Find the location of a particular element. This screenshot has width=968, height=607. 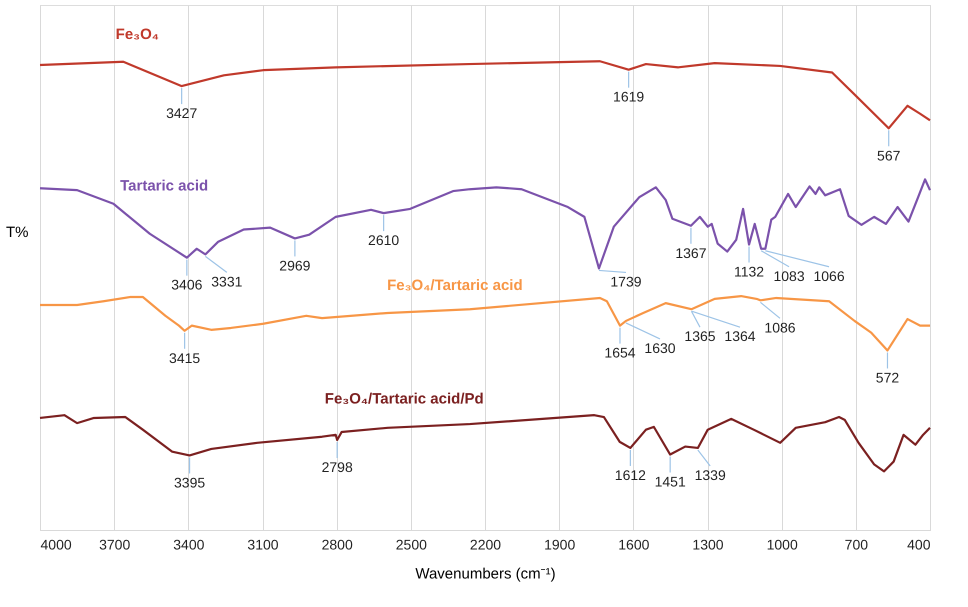

x-axis-title: Wavenumbers (cm⁻¹) is located at coordinates (485, 574).